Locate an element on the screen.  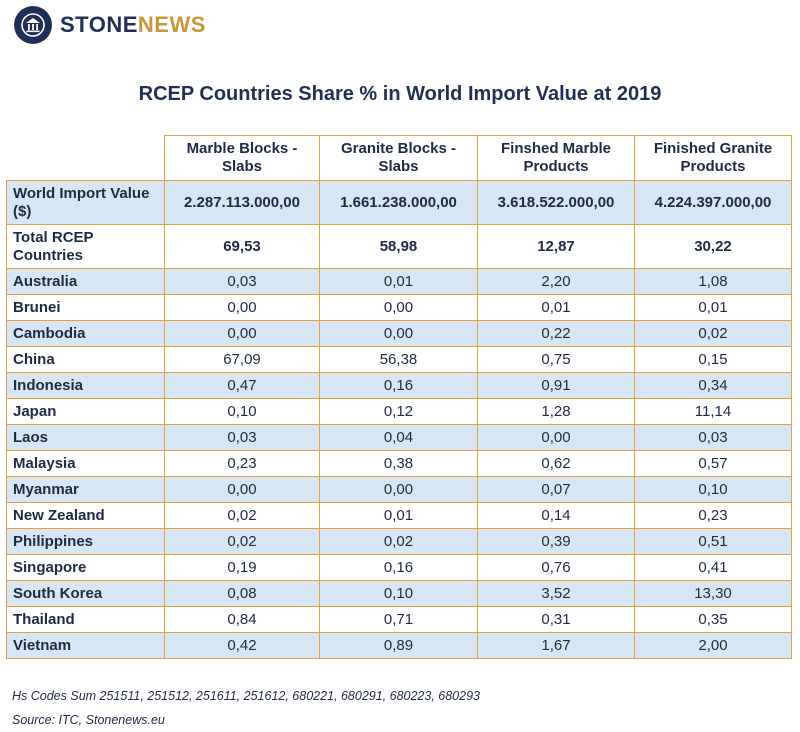
table-cell: 0,23 is located at coordinates (242, 463).